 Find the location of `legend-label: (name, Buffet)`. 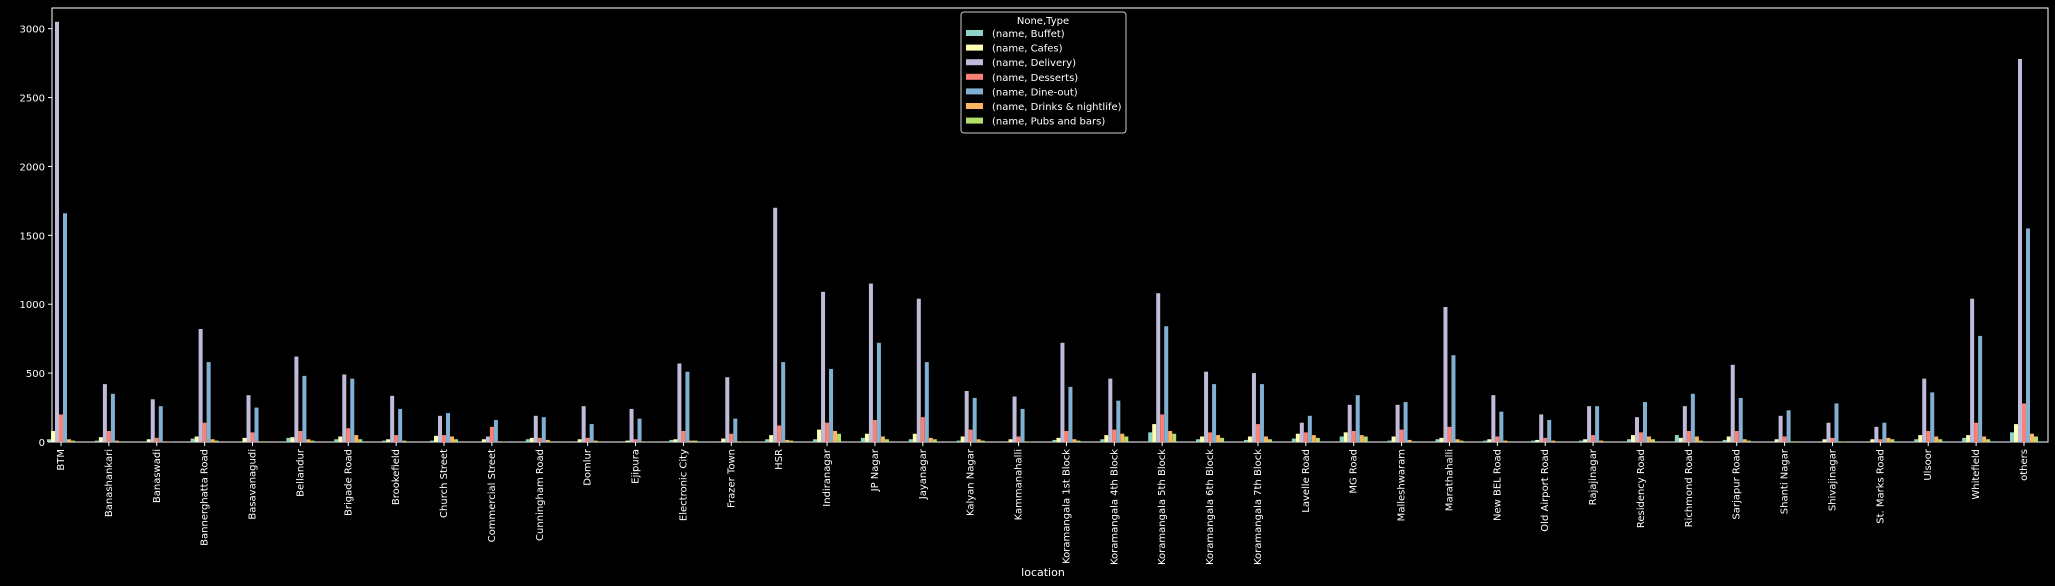

legend-label: (name, Buffet) is located at coordinates (1028, 34).